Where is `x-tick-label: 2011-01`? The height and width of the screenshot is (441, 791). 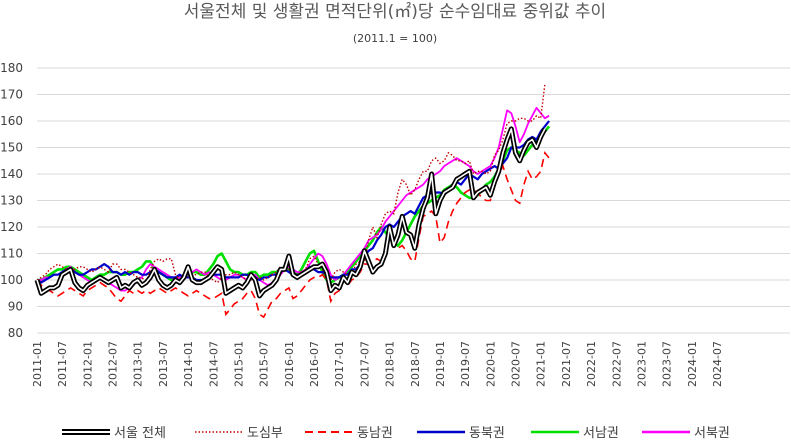 x-tick-label: 2011-01 is located at coordinates (37, 364).